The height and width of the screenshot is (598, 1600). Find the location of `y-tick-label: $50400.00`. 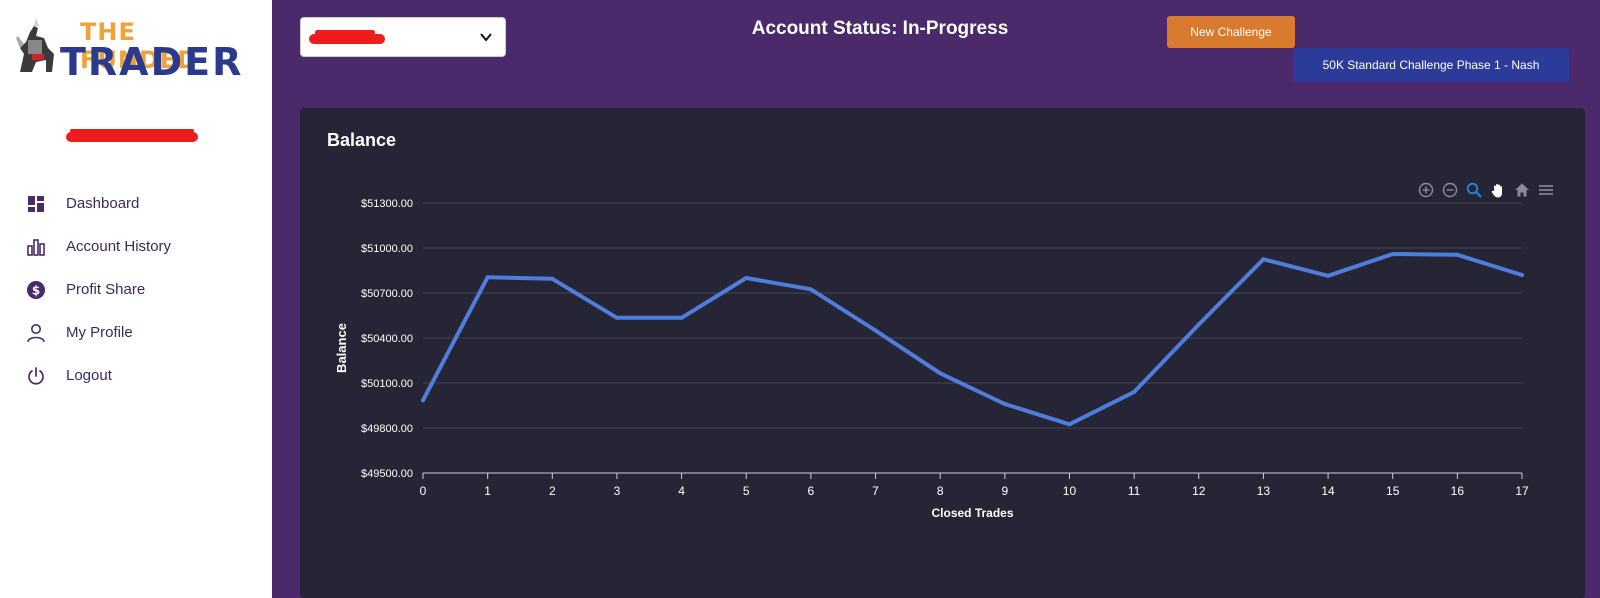

y-tick-label: $50400.00 is located at coordinates (387, 339).